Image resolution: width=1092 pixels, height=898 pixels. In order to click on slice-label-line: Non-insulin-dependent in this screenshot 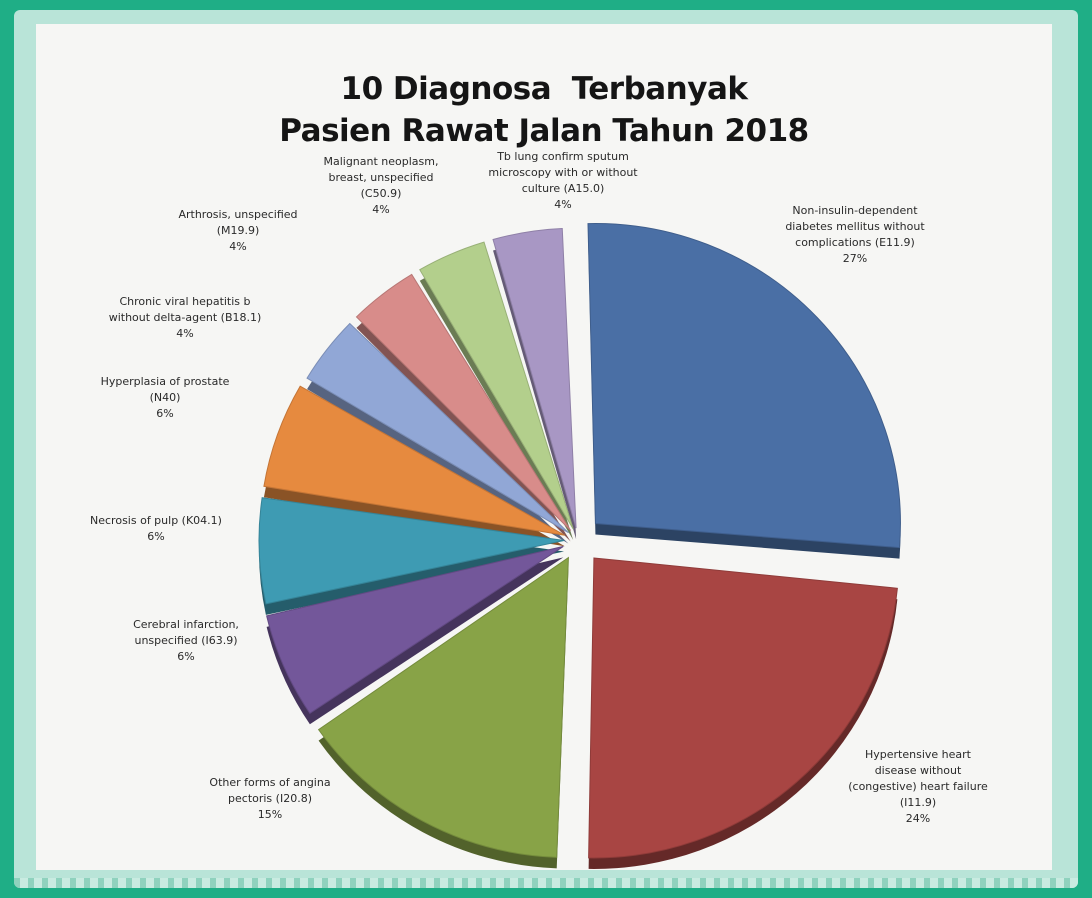, I will do `click(855, 210)`.